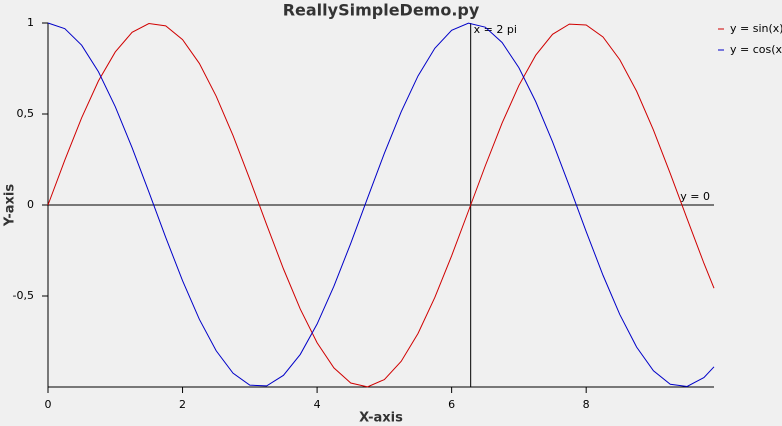  I want to click on marker-label-y: y = 0, so click(695, 196).